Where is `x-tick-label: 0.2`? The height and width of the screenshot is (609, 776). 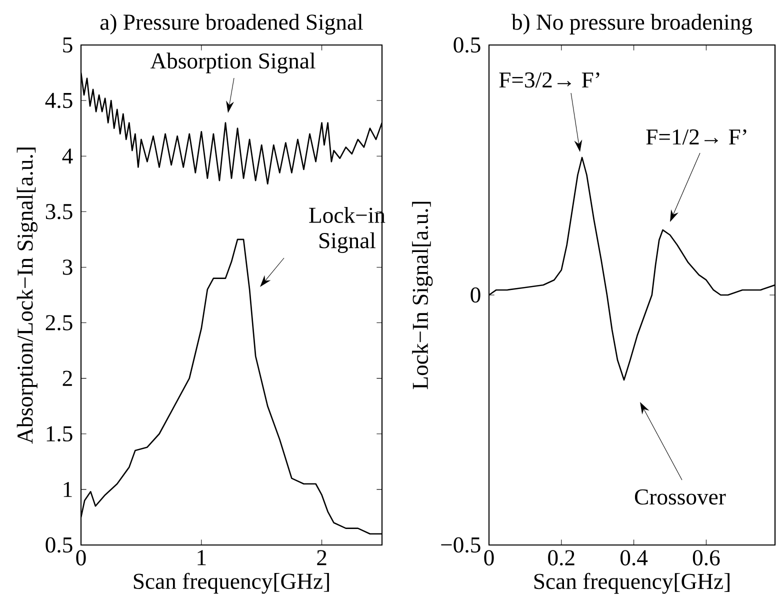 x-tick-label: 0.2 is located at coordinates (561, 558).